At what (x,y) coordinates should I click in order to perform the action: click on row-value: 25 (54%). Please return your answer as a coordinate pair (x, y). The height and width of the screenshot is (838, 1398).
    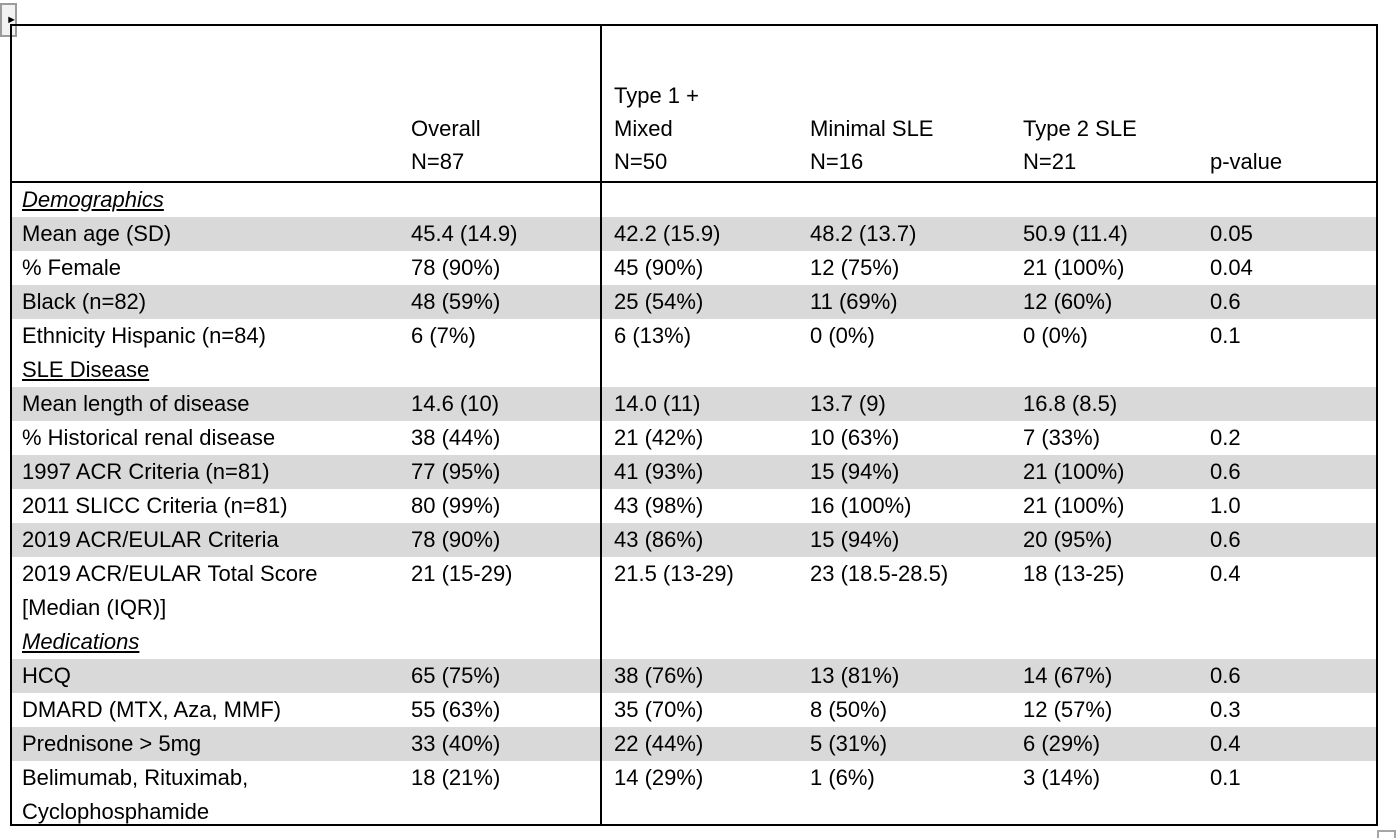
    Looking at the image, I should click on (659, 301).